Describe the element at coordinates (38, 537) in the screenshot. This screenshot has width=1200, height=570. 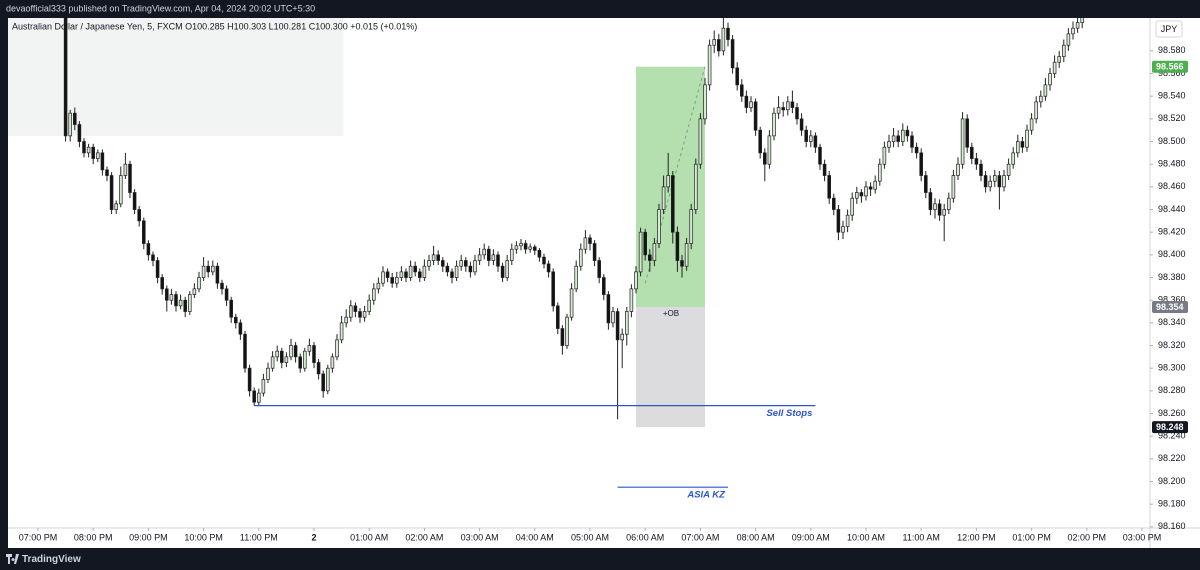
I see `x-tick-label: 07:00 PM` at that location.